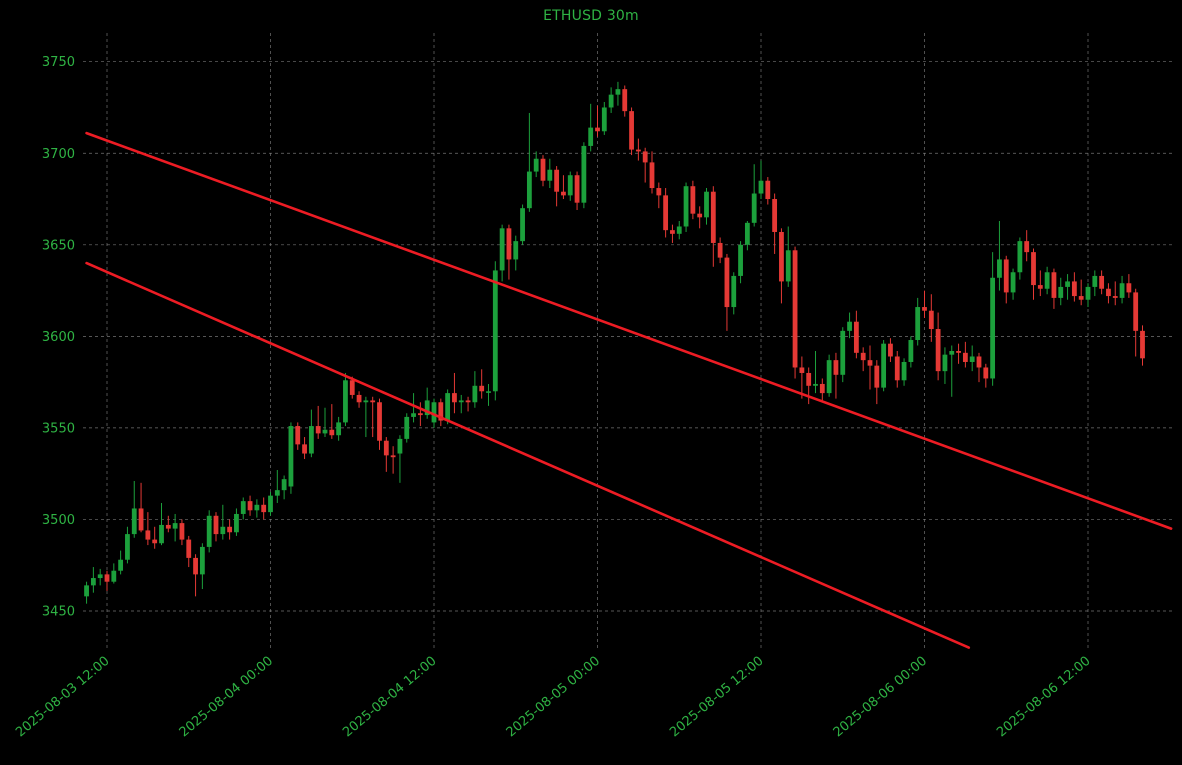 The image size is (1182, 765). I want to click on y-tick-label: 3650, so click(58, 245).